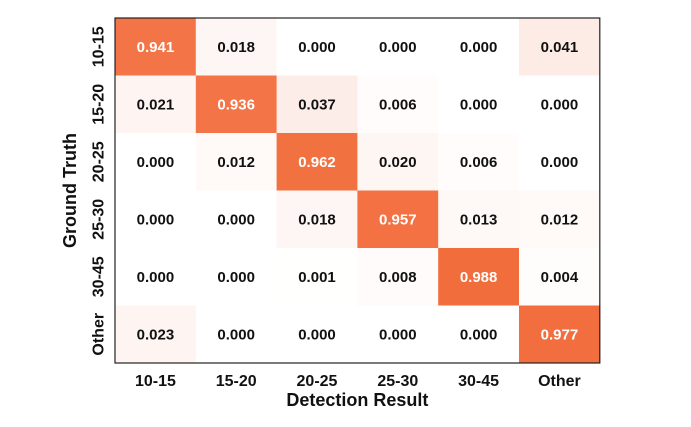 Image resolution: width=691 pixels, height=427 pixels. I want to click on x-tick-label: 25-30, so click(397, 381).